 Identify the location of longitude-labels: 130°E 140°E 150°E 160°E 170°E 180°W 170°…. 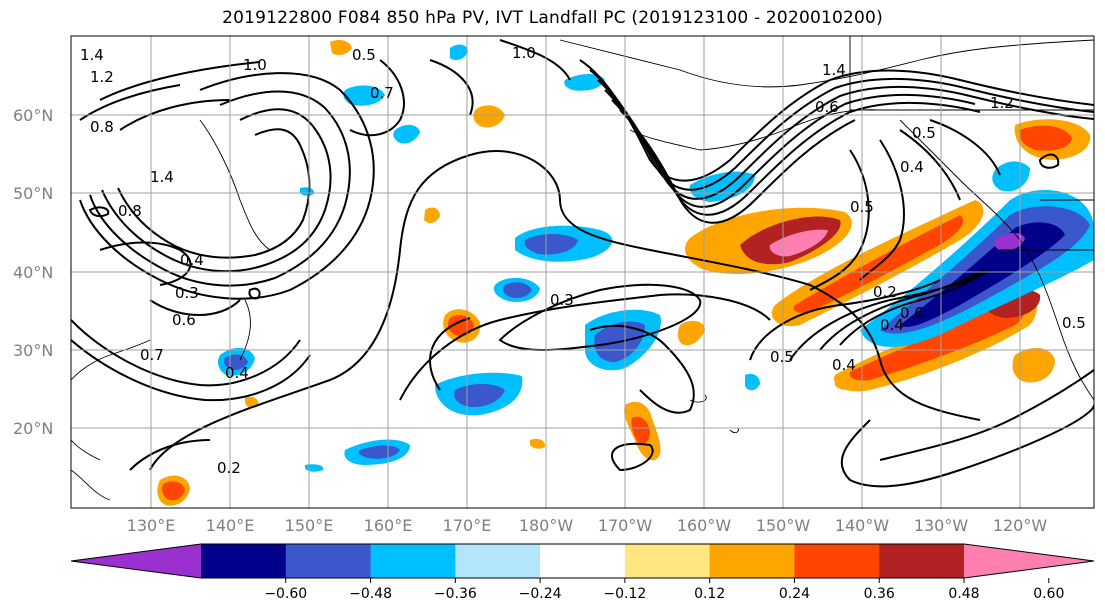
(587, 525).